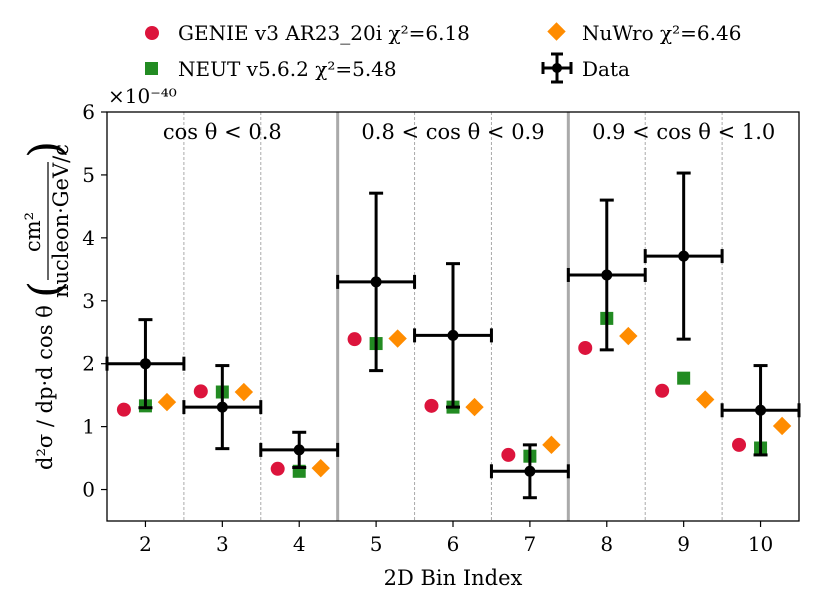  I want to click on y-tick-label-0: 0, so click(88, 490).